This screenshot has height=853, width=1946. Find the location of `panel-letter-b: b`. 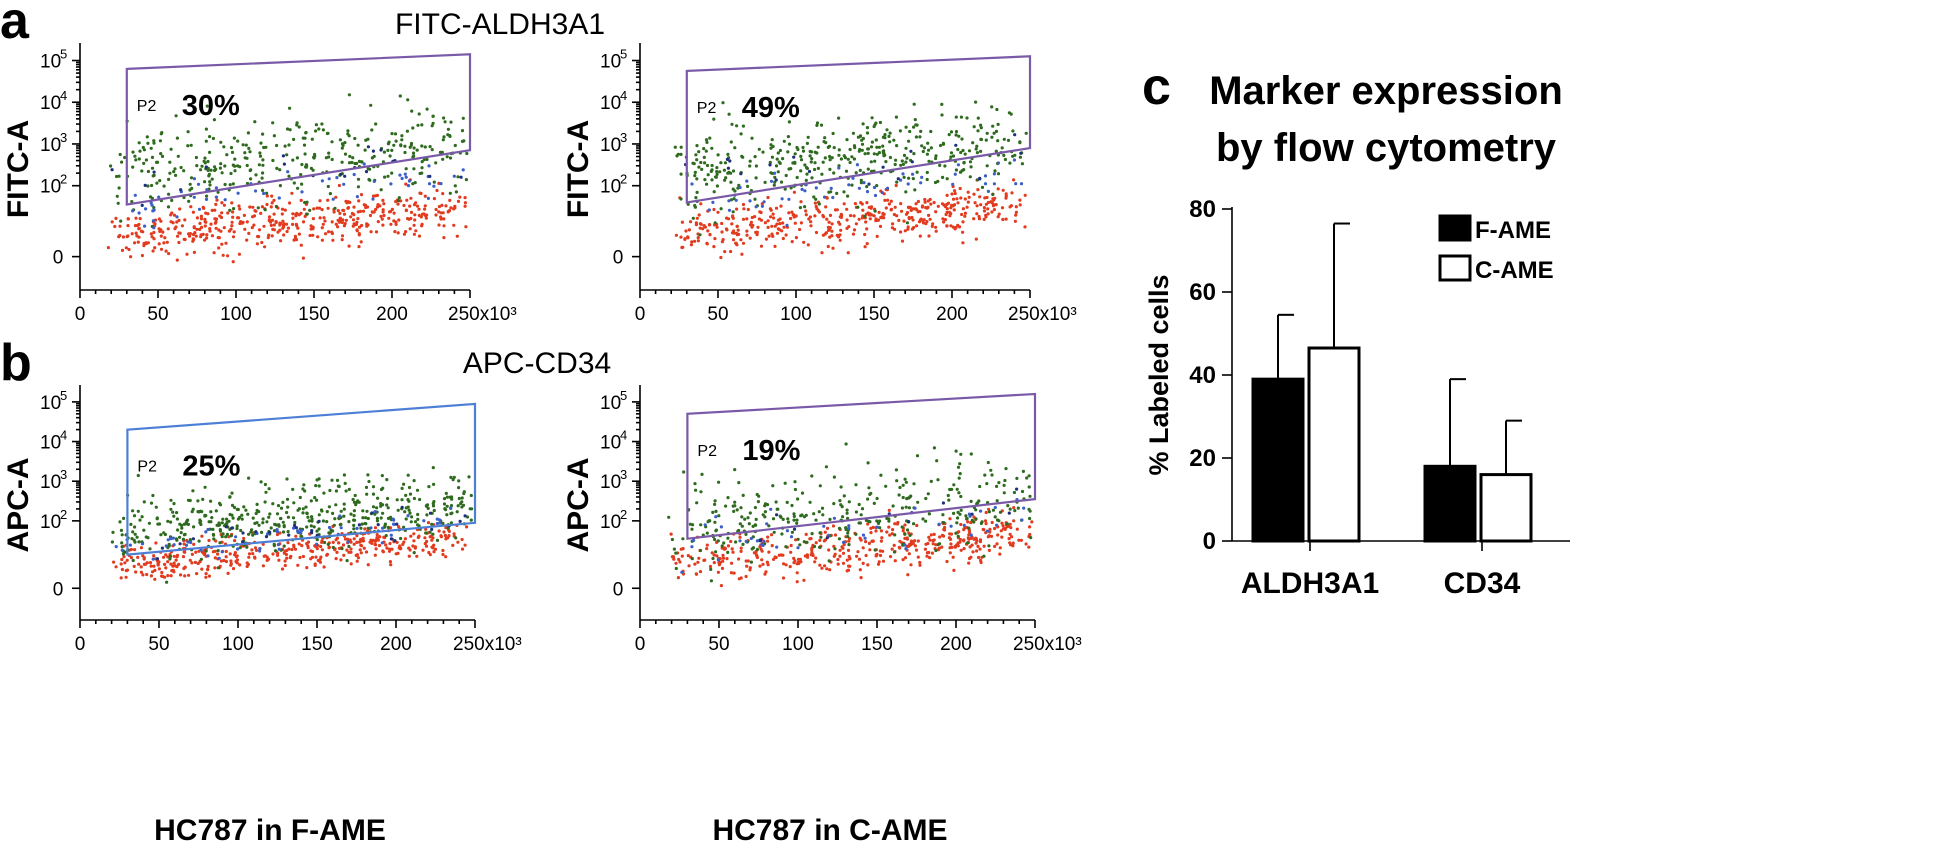

panel-letter-b: b is located at coordinates (16, 363).